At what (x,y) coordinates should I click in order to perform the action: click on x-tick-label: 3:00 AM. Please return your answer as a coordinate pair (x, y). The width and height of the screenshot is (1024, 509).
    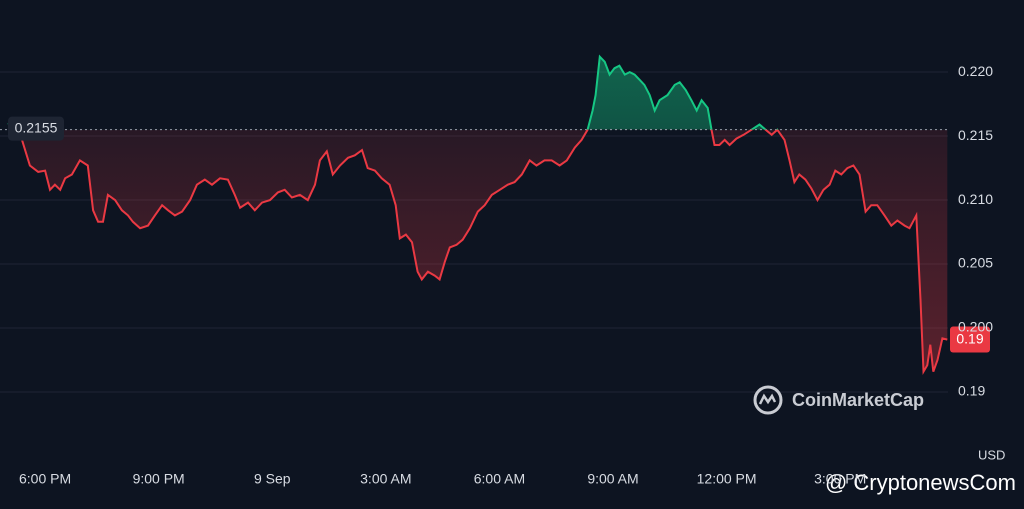
    Looking at the image, I should click on (385, 479).